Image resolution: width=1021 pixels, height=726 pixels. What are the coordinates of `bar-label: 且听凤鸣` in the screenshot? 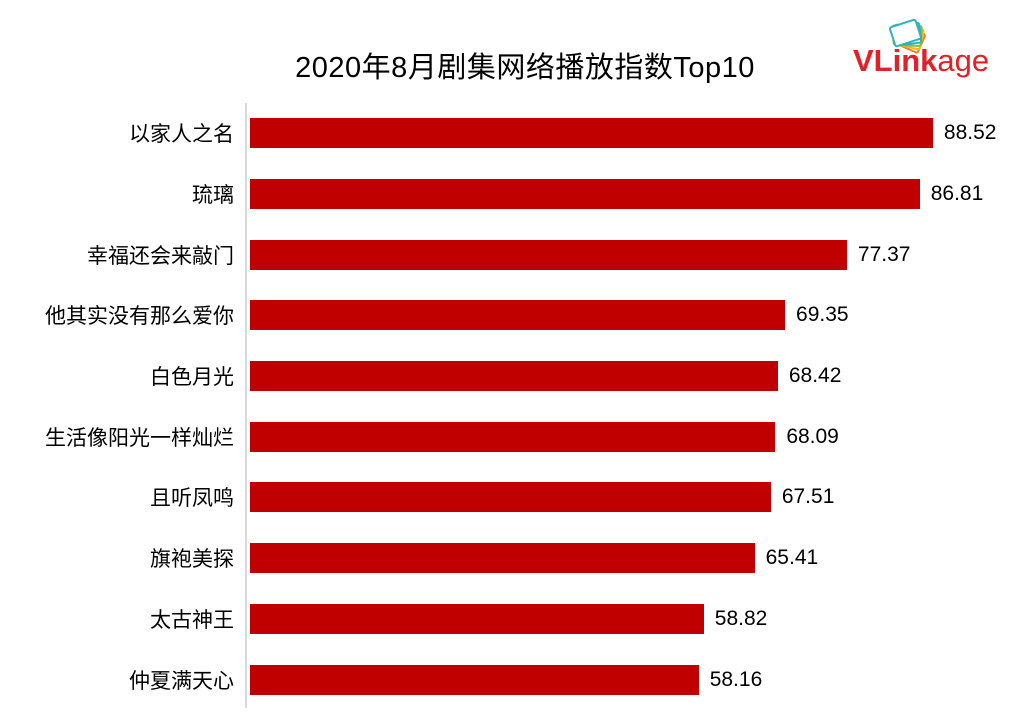 It's located at (192, 499).